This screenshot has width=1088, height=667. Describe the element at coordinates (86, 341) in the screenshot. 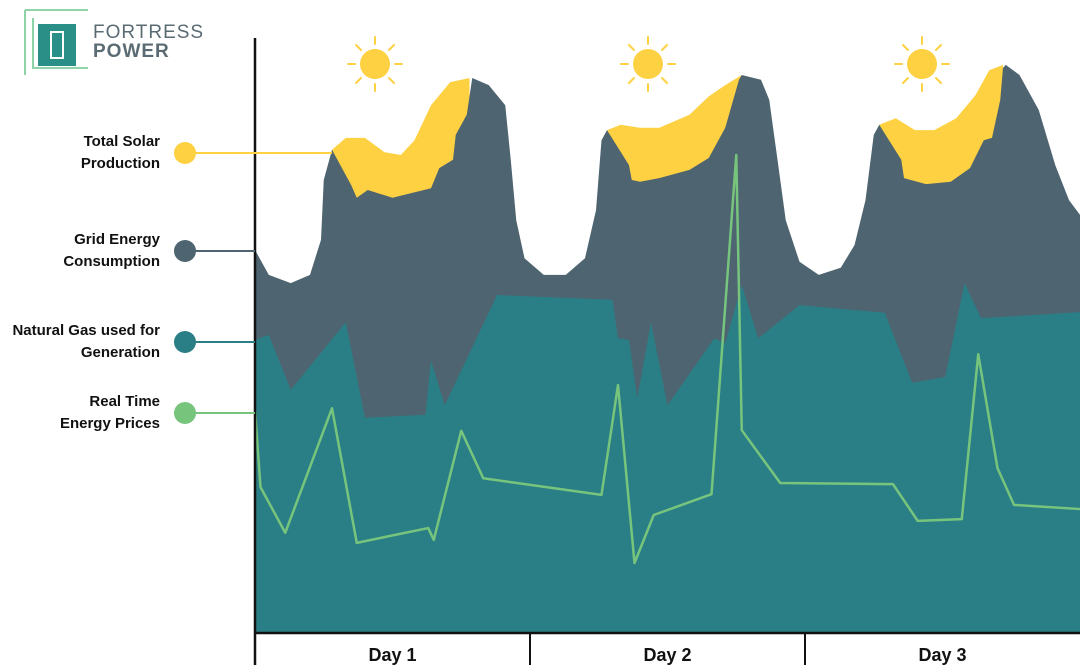

I see `legend-label: Natural Gas used for Generation` at that location.